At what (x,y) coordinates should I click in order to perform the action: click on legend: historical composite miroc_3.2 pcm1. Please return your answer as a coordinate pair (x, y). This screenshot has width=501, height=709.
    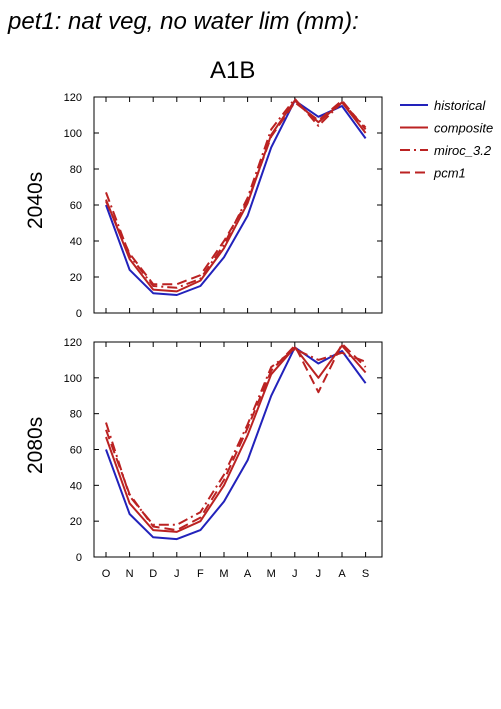
    Looking at the image, I should click on (446, 139).